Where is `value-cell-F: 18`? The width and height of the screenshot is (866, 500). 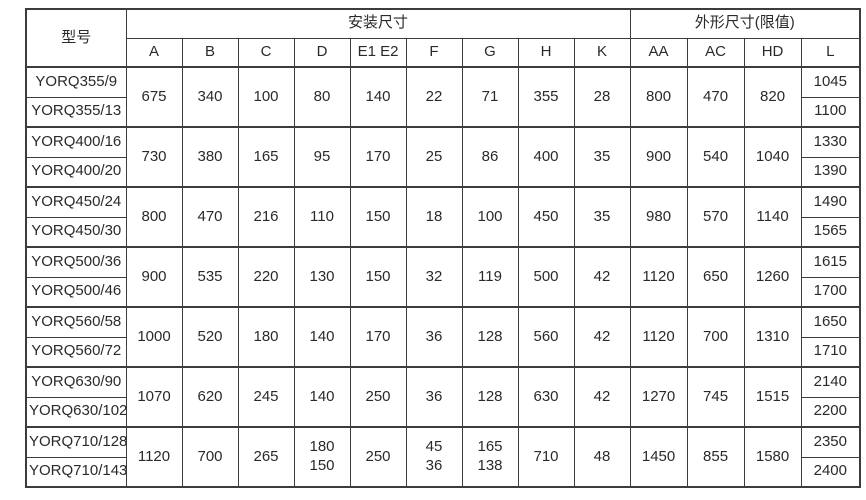 value-cell-F: 18 is located at coordinates (434, 217).